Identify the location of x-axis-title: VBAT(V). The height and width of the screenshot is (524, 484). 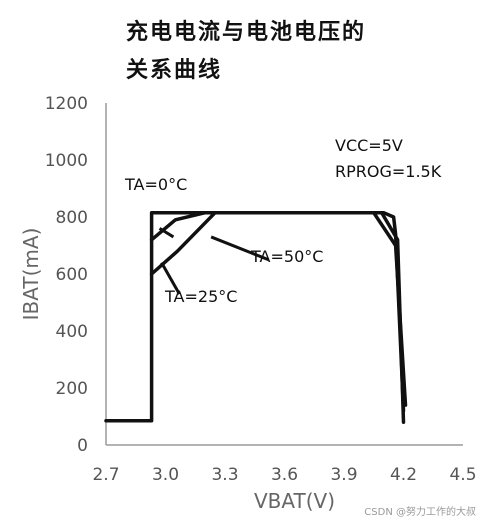
(294, 501).